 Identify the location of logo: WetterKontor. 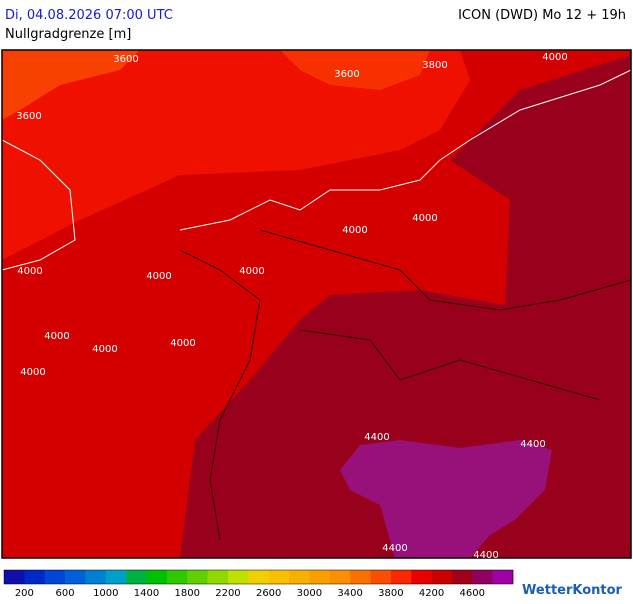
(572, 590).